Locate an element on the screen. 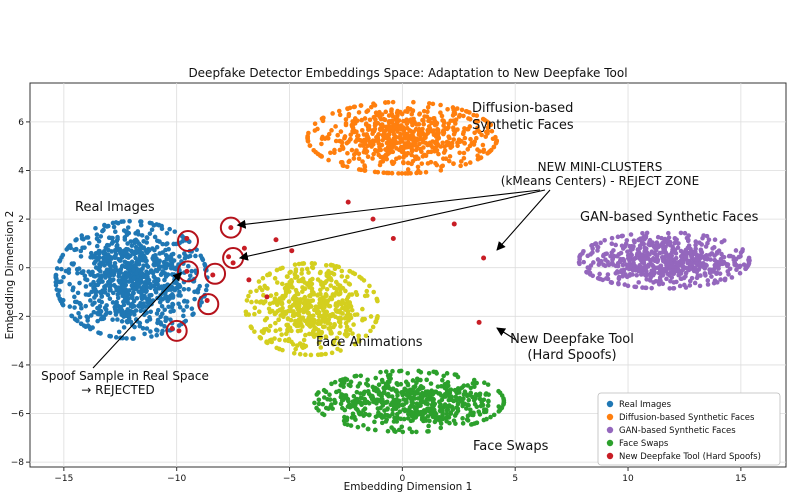  spoof-point is located at coordinates (172, 328).